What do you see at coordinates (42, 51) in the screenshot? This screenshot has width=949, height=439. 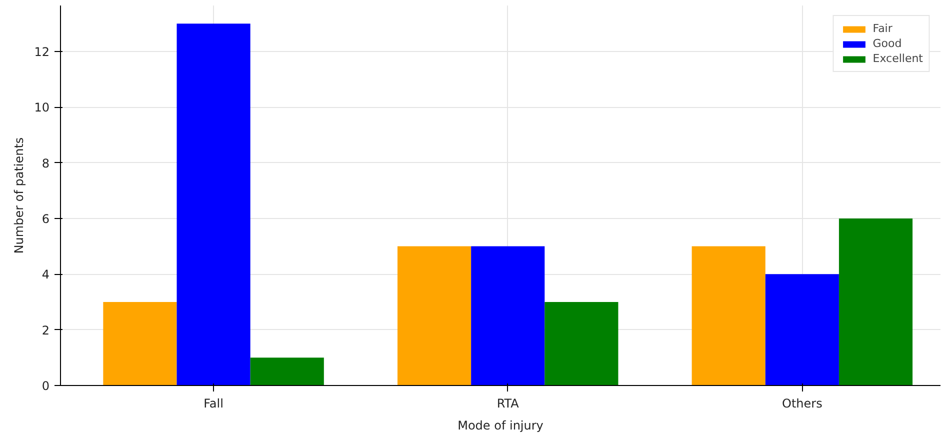 I see `y-tick-label: 12` at bounding box center [42, 51].